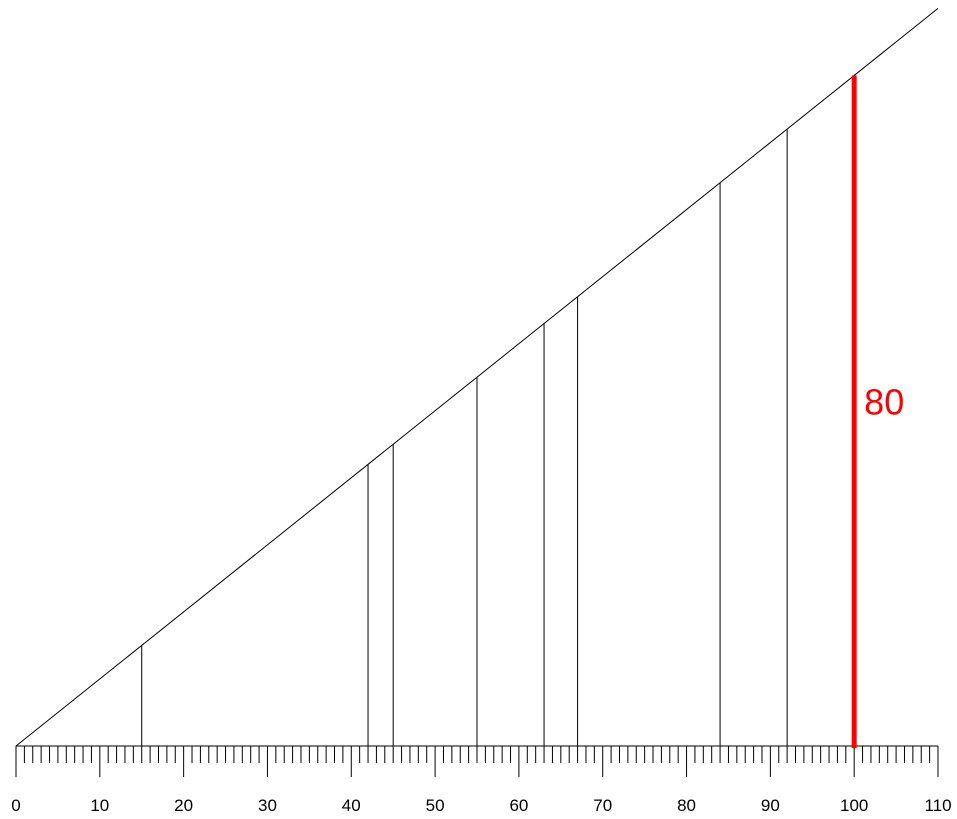  What do you see at coordinates (99, 805) in the screenshot?
I see `x-tick-label: 10` at bounding box center [99, 805].